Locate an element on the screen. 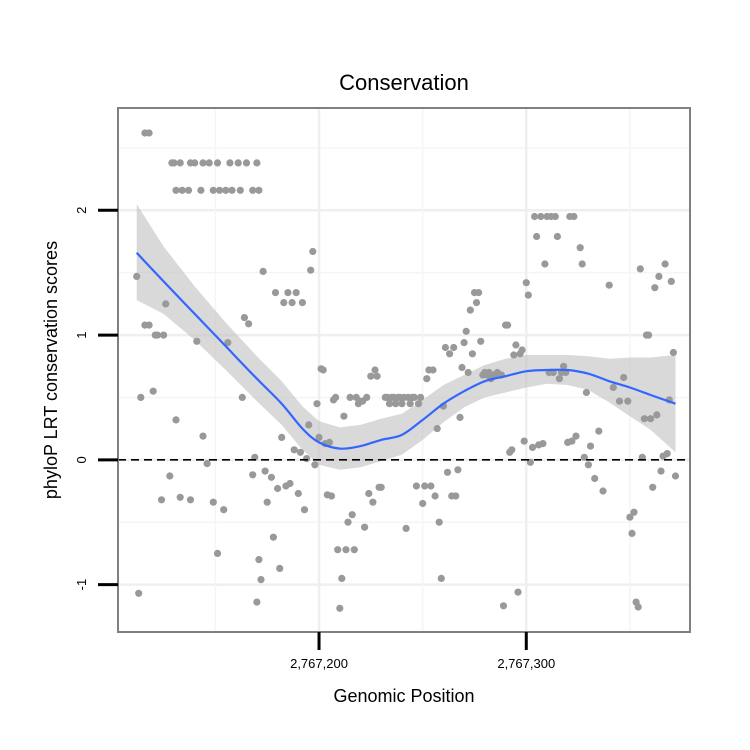  x-axis-title: Genomic Position is located at coordinates (404, 696).